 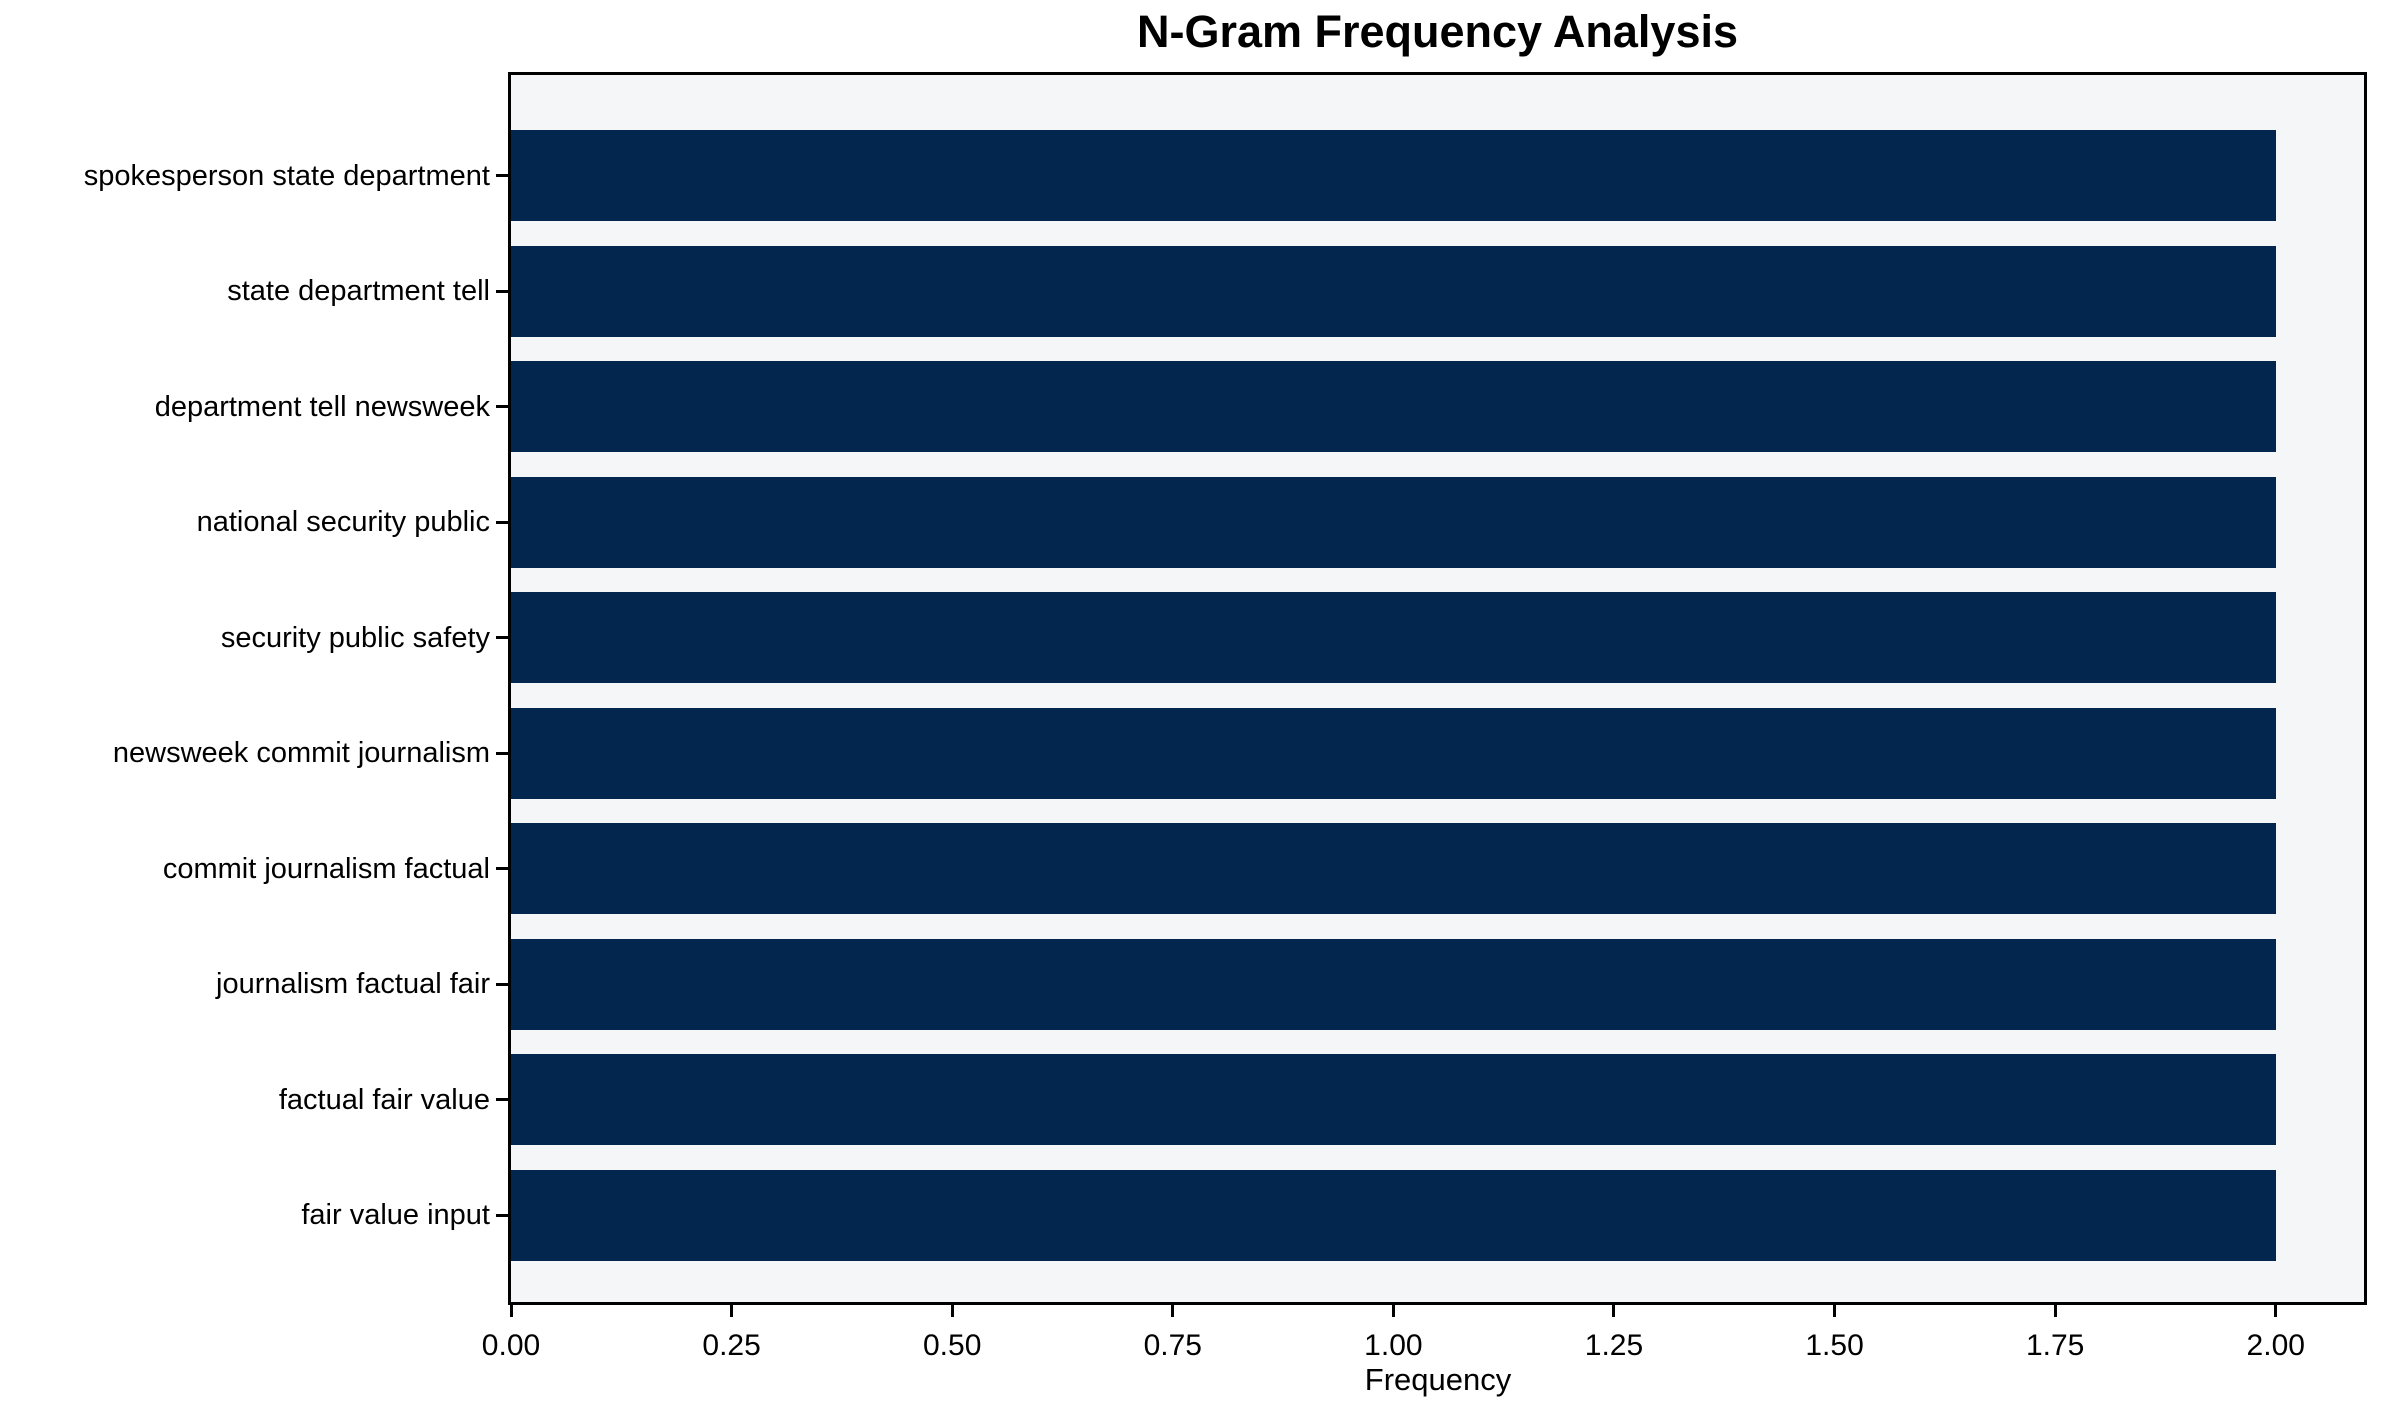 What do you see at coordinates (1172, 1345) in the screenshot?
I see `x-tick-label: 0.75` at bounding box center [1172, 1345].